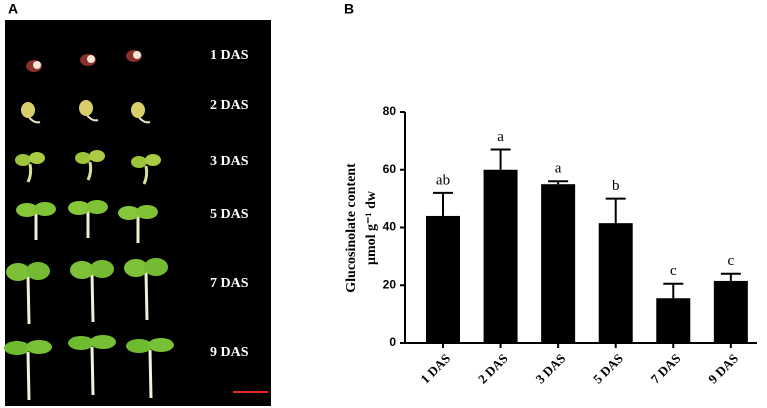  What do you see at coordinates (390, 227) in the screenshot?
I see `y-tick-label: 40` at bounding box center [390, 227].